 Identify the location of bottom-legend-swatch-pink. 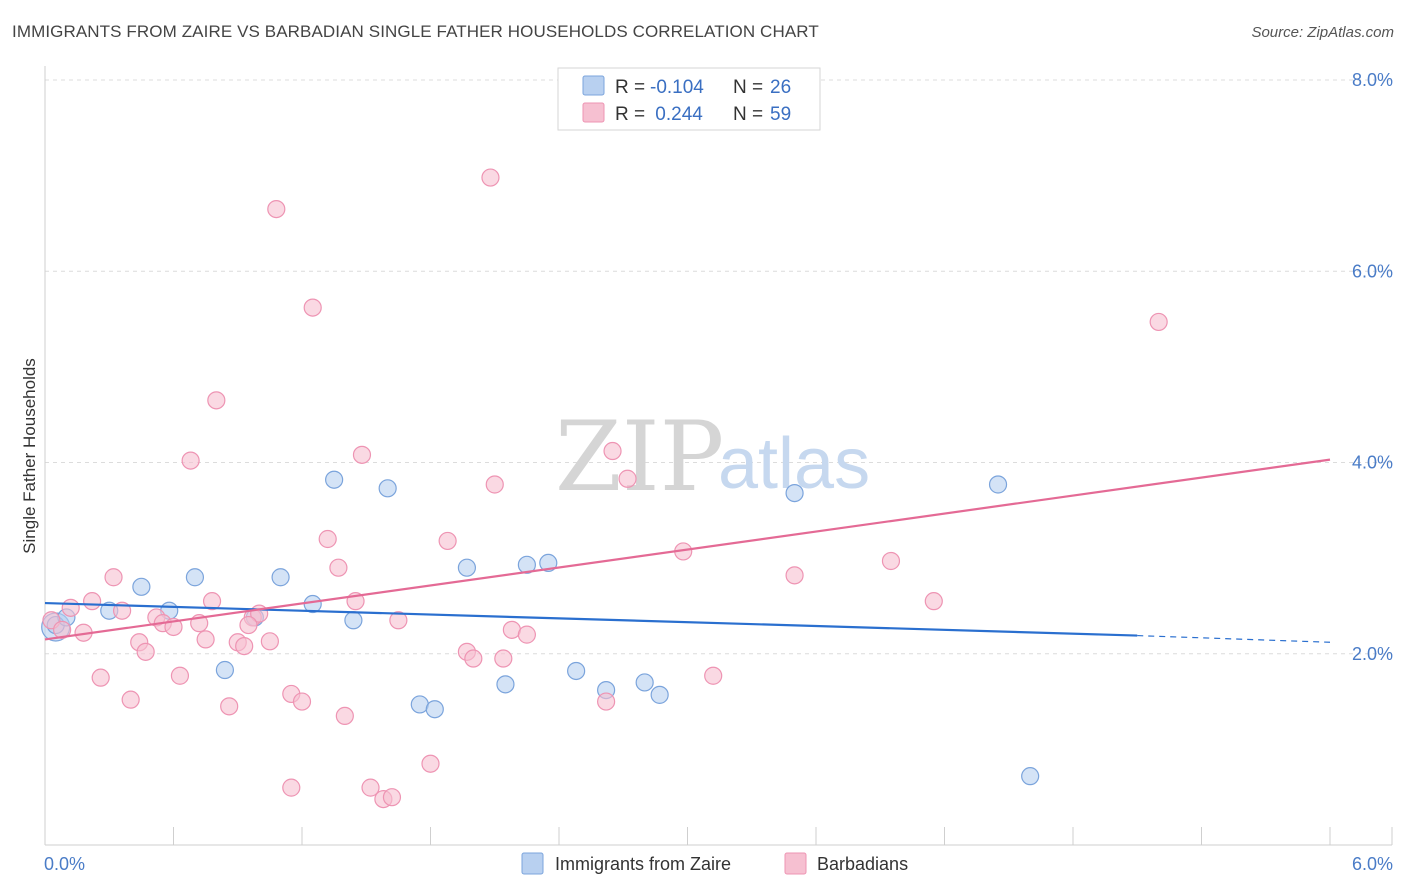
(795, 863).